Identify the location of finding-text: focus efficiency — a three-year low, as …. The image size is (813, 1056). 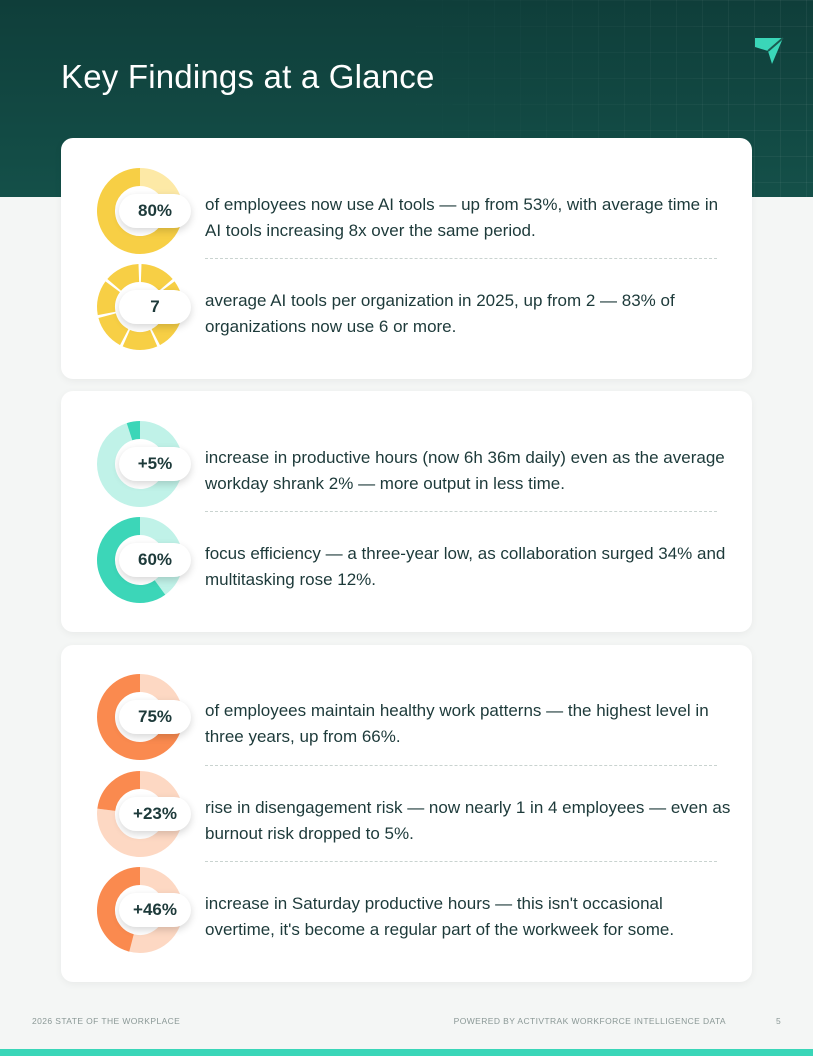
(465, 566).